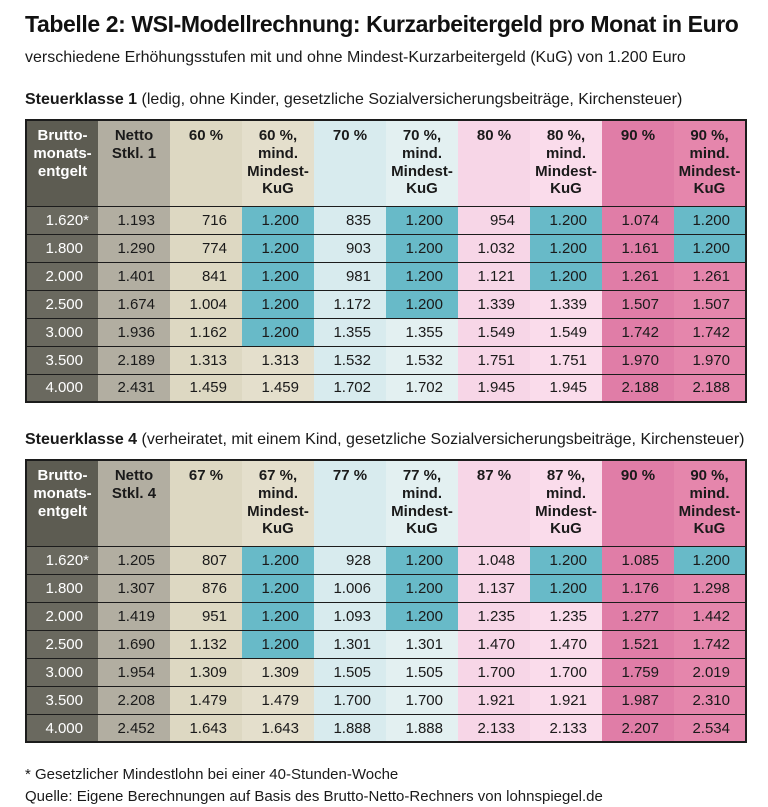  Describe the element at coordinates (638, 672) in the screenshot. I see `value-cell: 1.759` at that location.